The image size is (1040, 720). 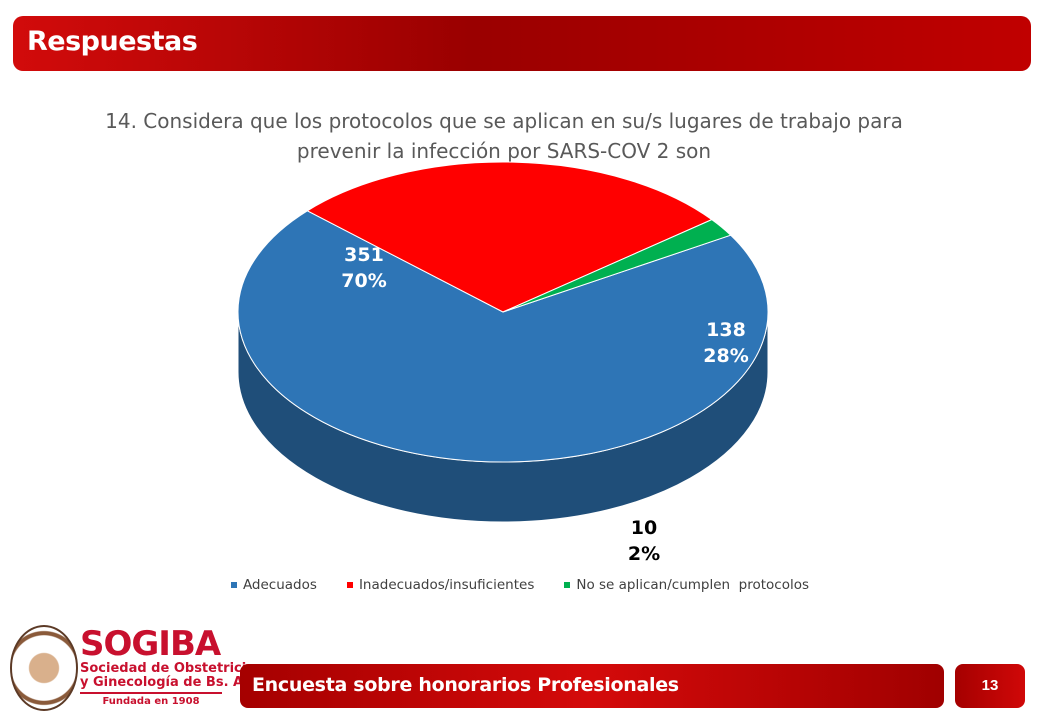 I want to click on header-title: Respuestas, so click(x=112, y=41).